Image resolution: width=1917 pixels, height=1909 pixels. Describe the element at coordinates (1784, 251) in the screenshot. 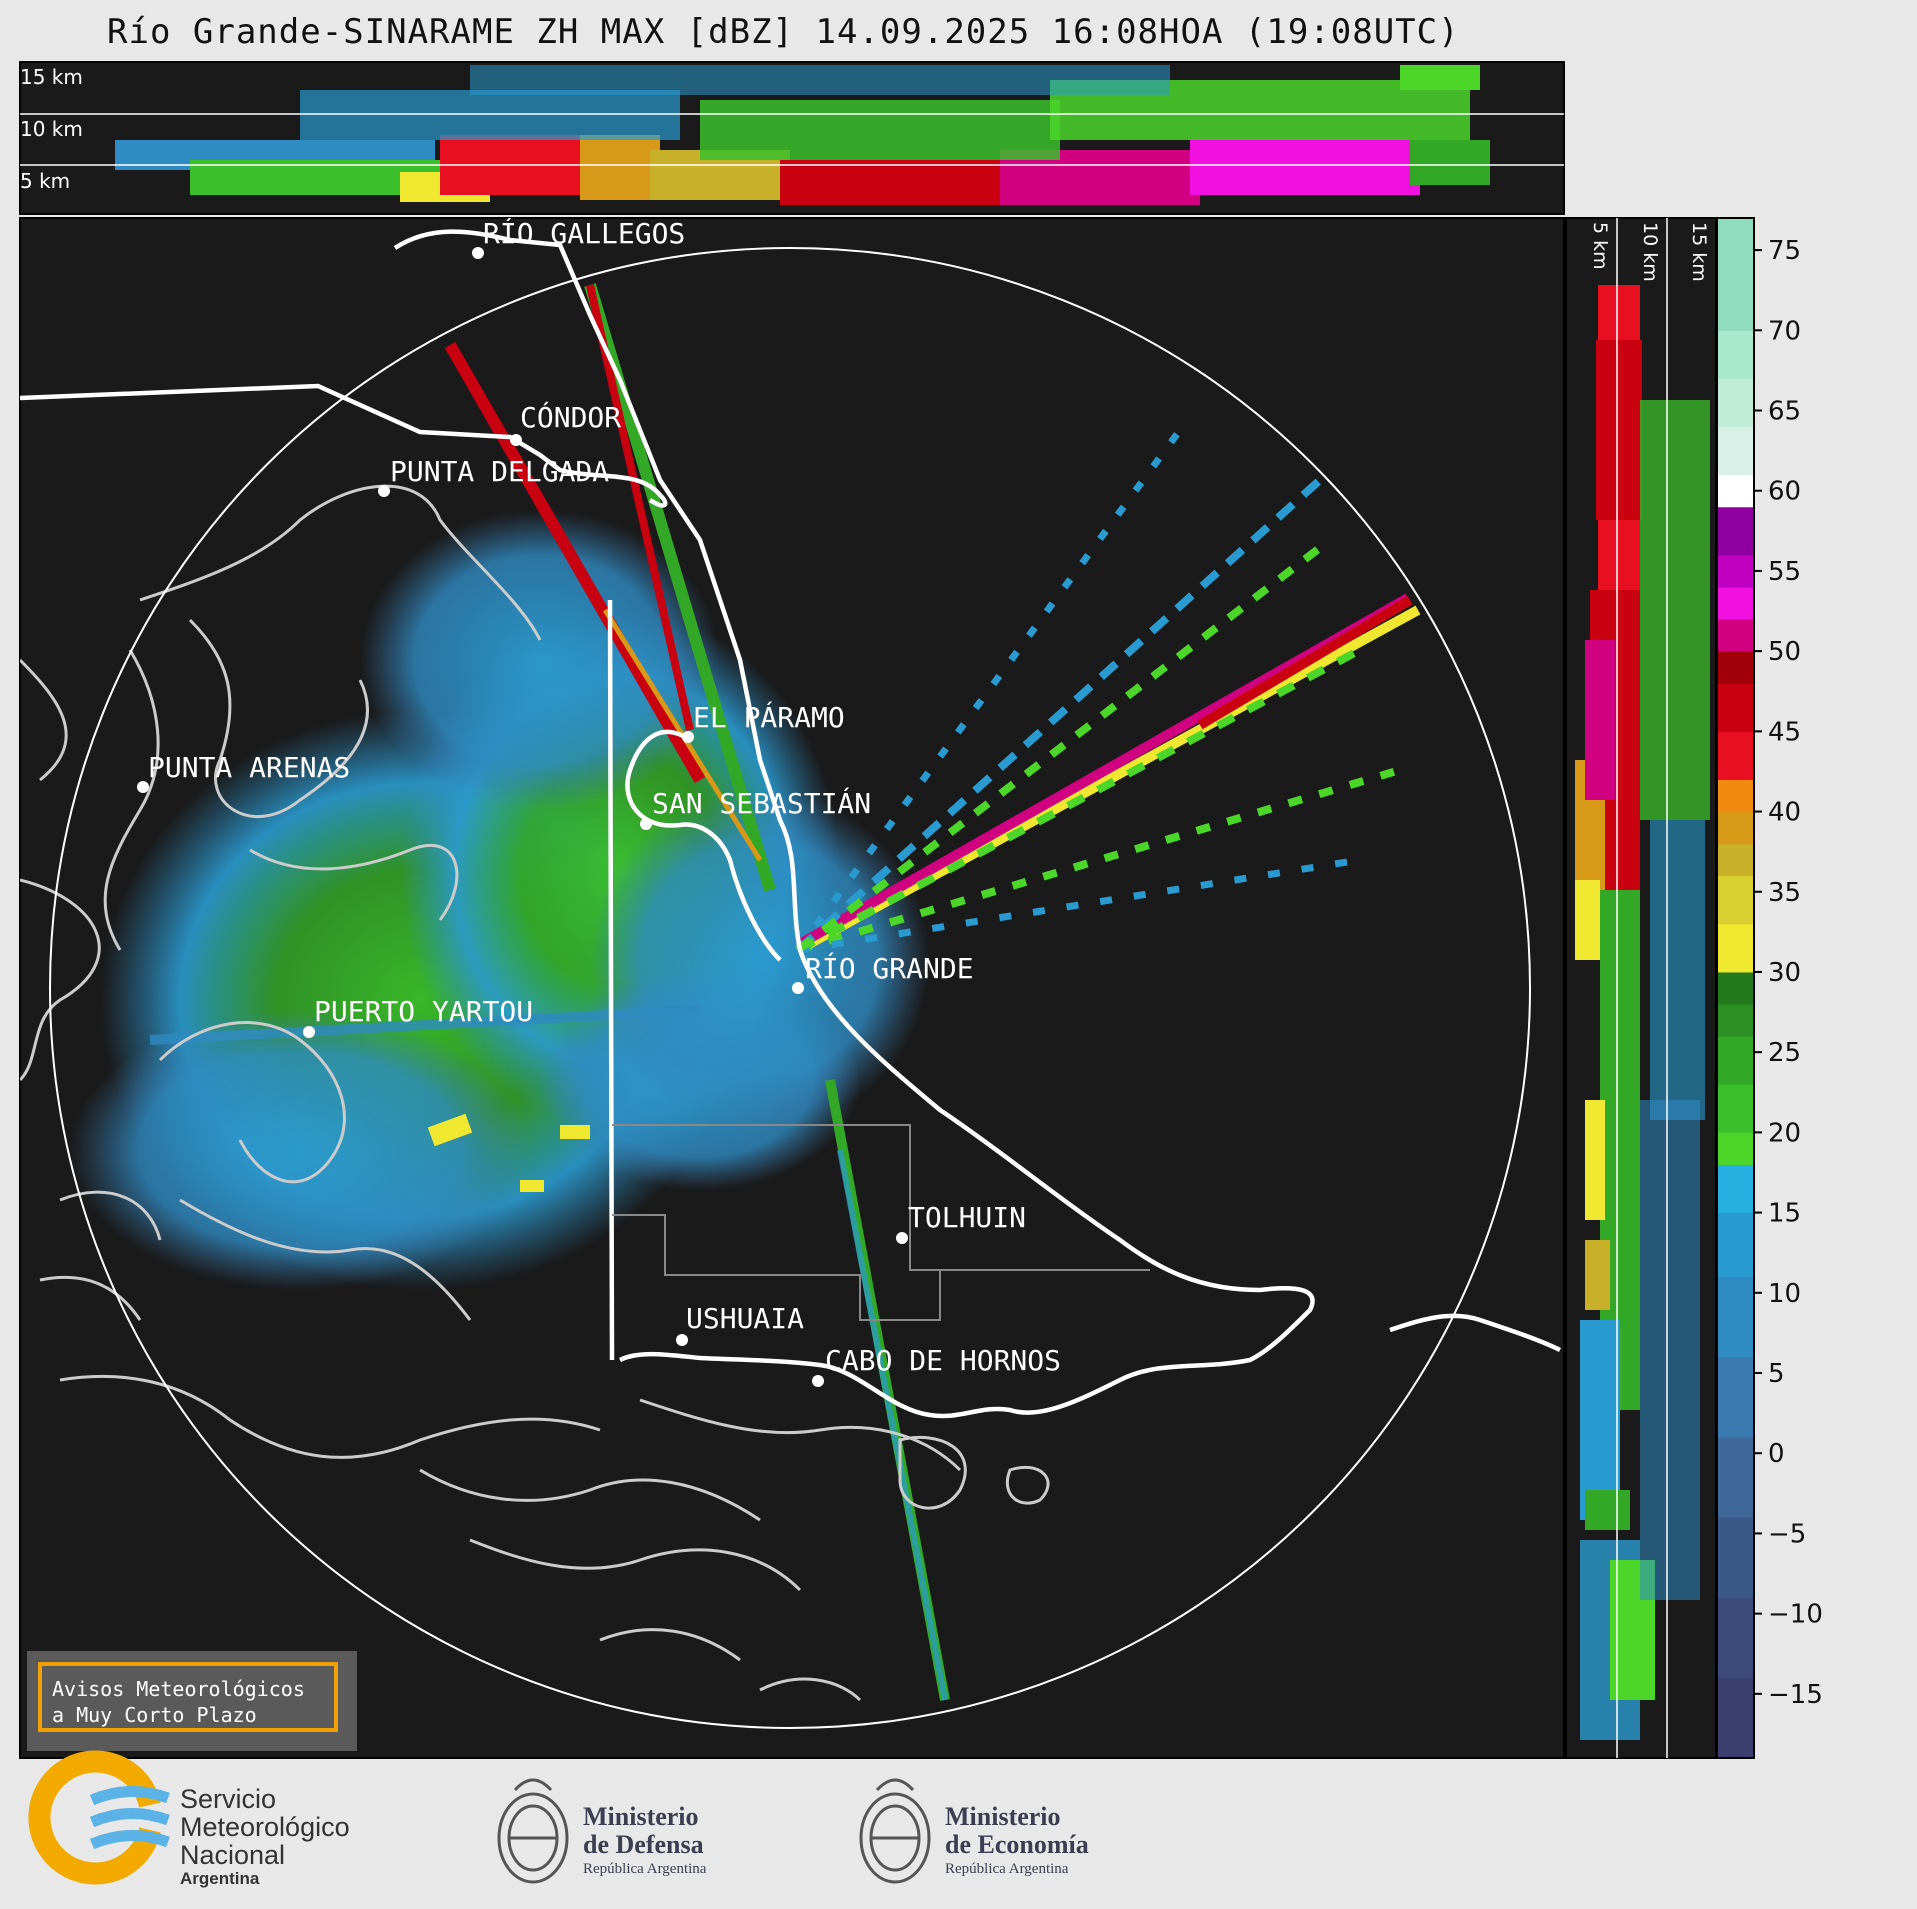

I see `colorbar-tick-label: 75` at that location.